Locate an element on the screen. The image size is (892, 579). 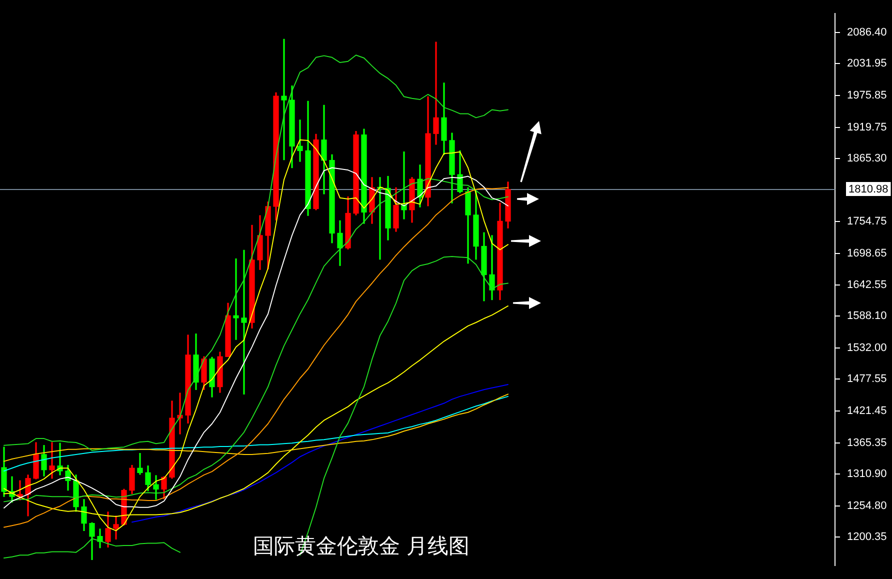
y-tick-label: 2086.40 is located at coordinates (867, 32).